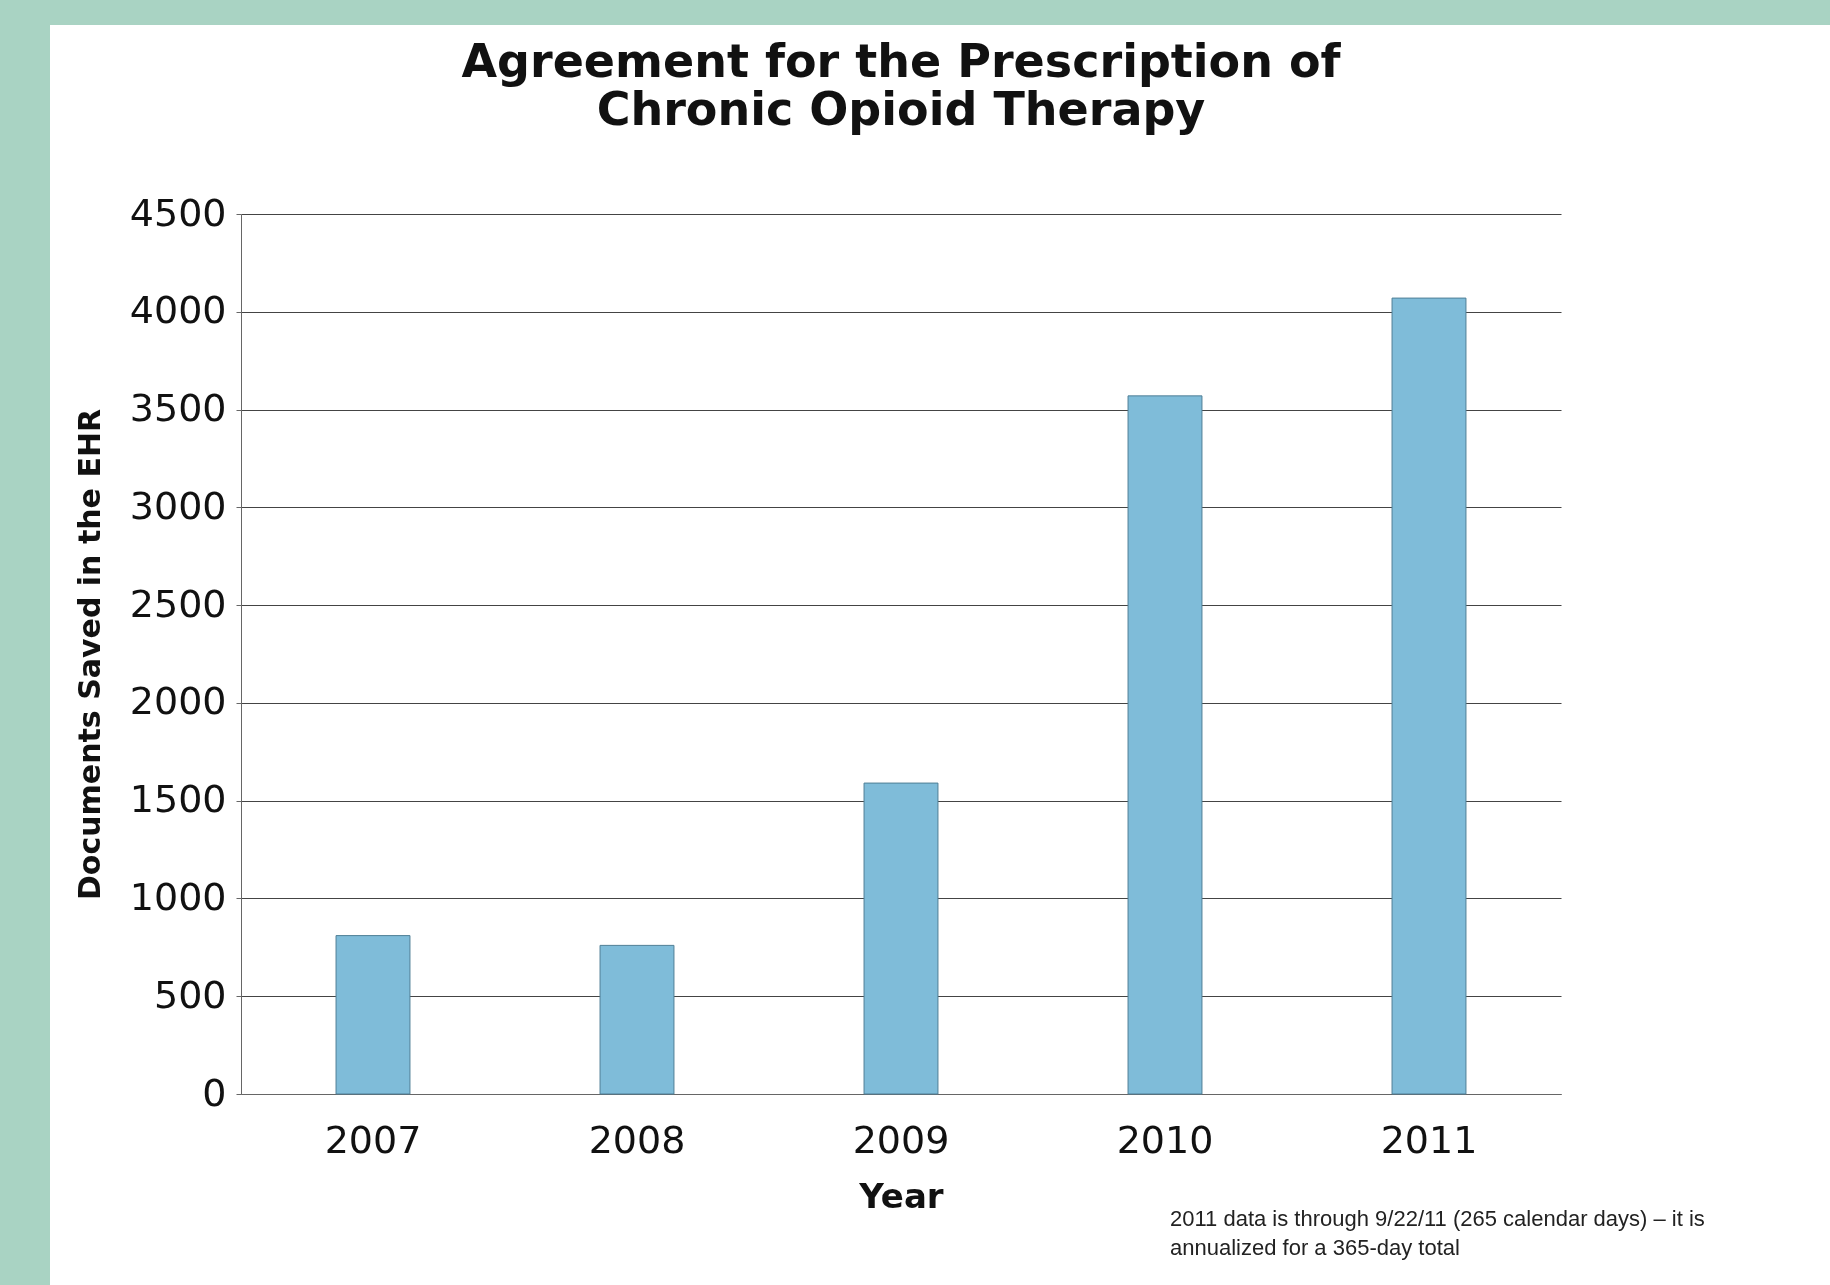 This screenshot has height=1285, width=1830. Describe the element at coordinates (178, 212) in the screenshot. I see `y-tick-label: 4500` at that location.